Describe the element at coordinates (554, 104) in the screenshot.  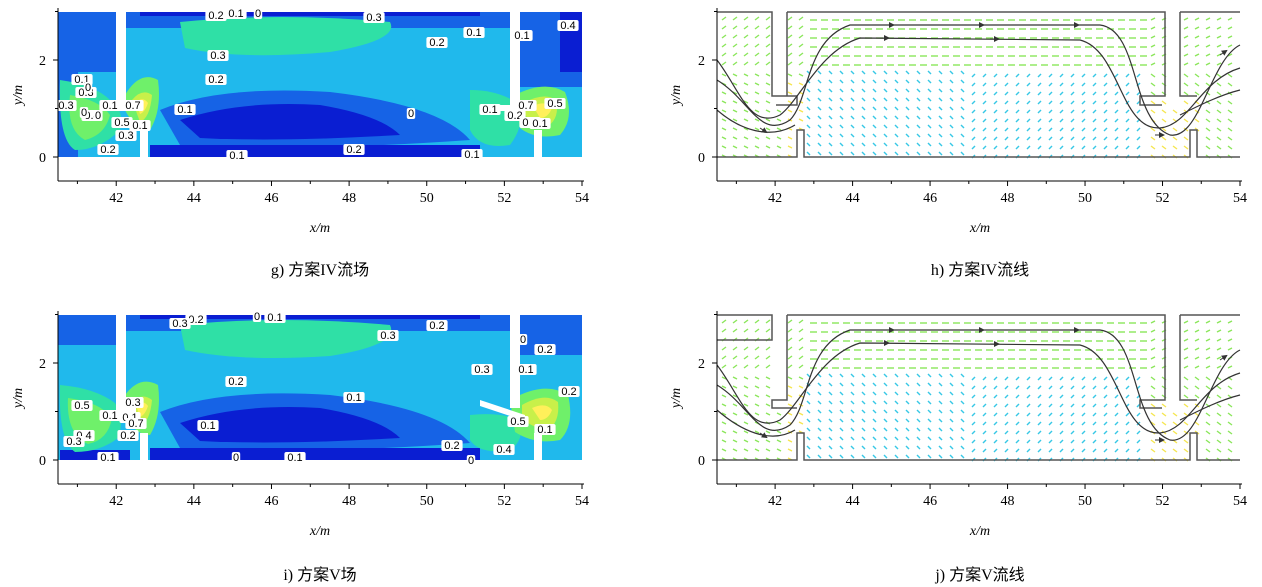
I see `contour-label: 0.5` at that location.